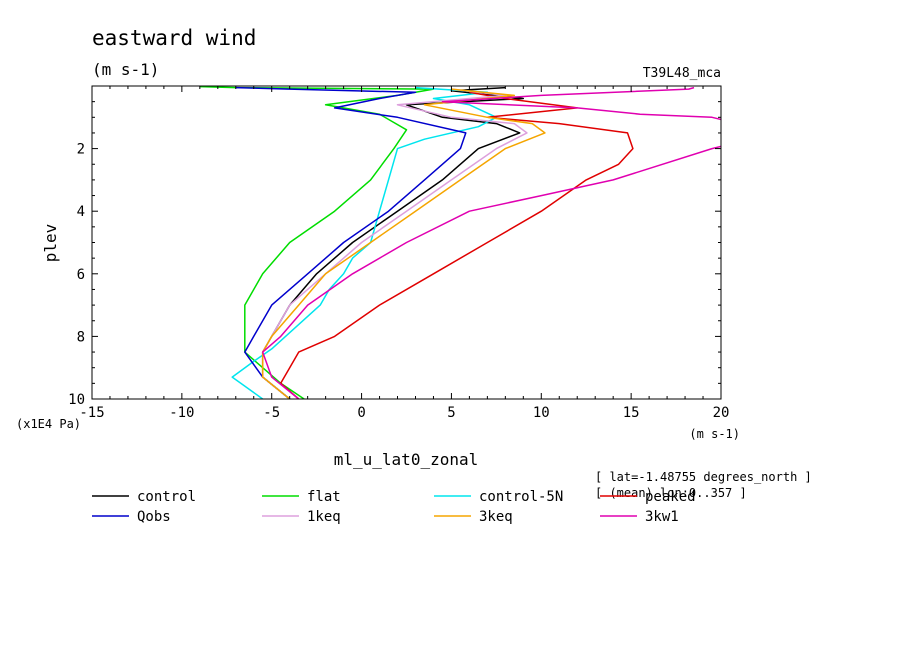 Image resolution: width=904 pixels, height=654 pixels. I want to click on x-axis-units: (m s-1), so click(714, 434).